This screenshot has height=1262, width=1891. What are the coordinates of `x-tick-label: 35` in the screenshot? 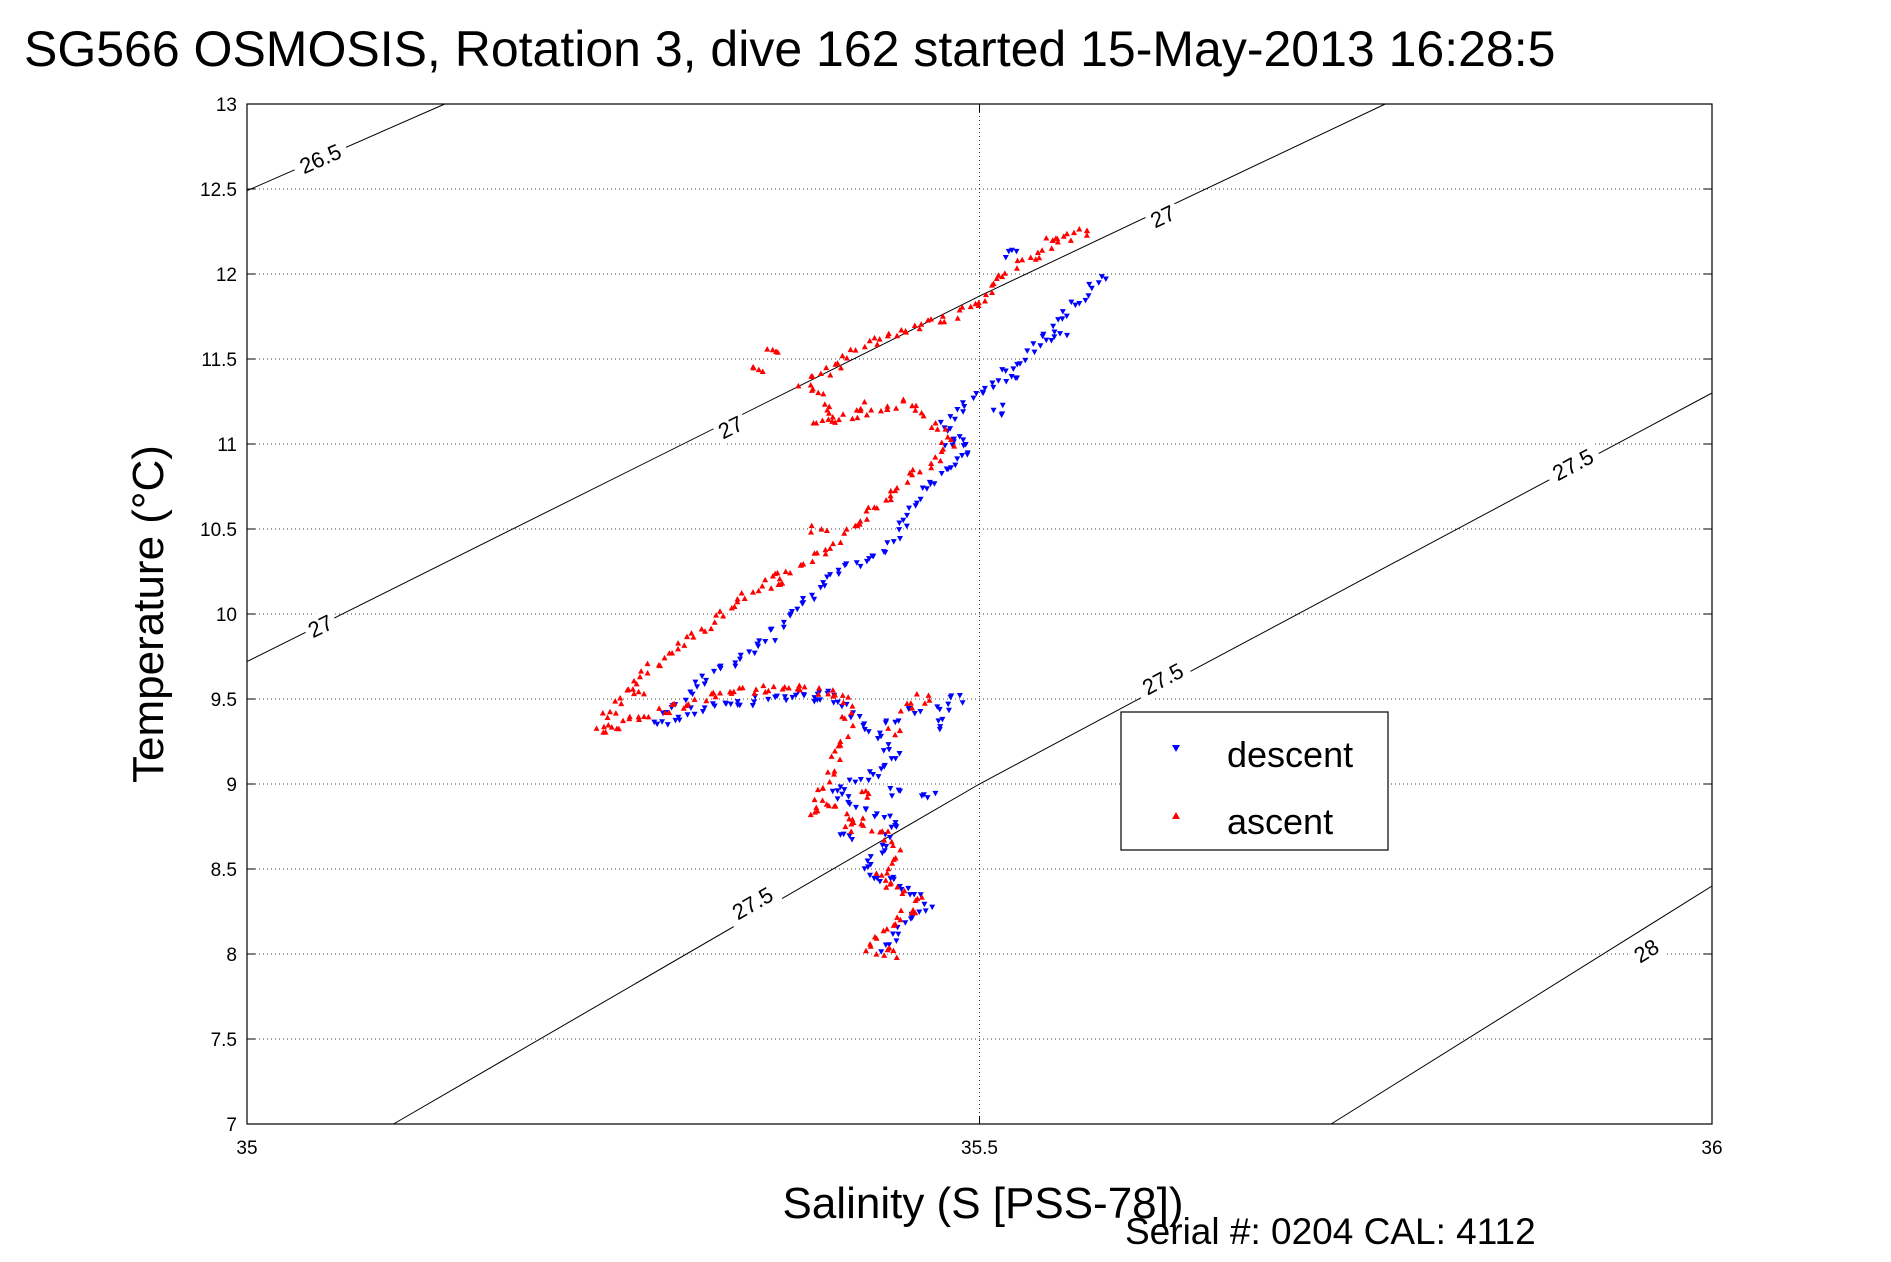 It's located at (246, 1148).